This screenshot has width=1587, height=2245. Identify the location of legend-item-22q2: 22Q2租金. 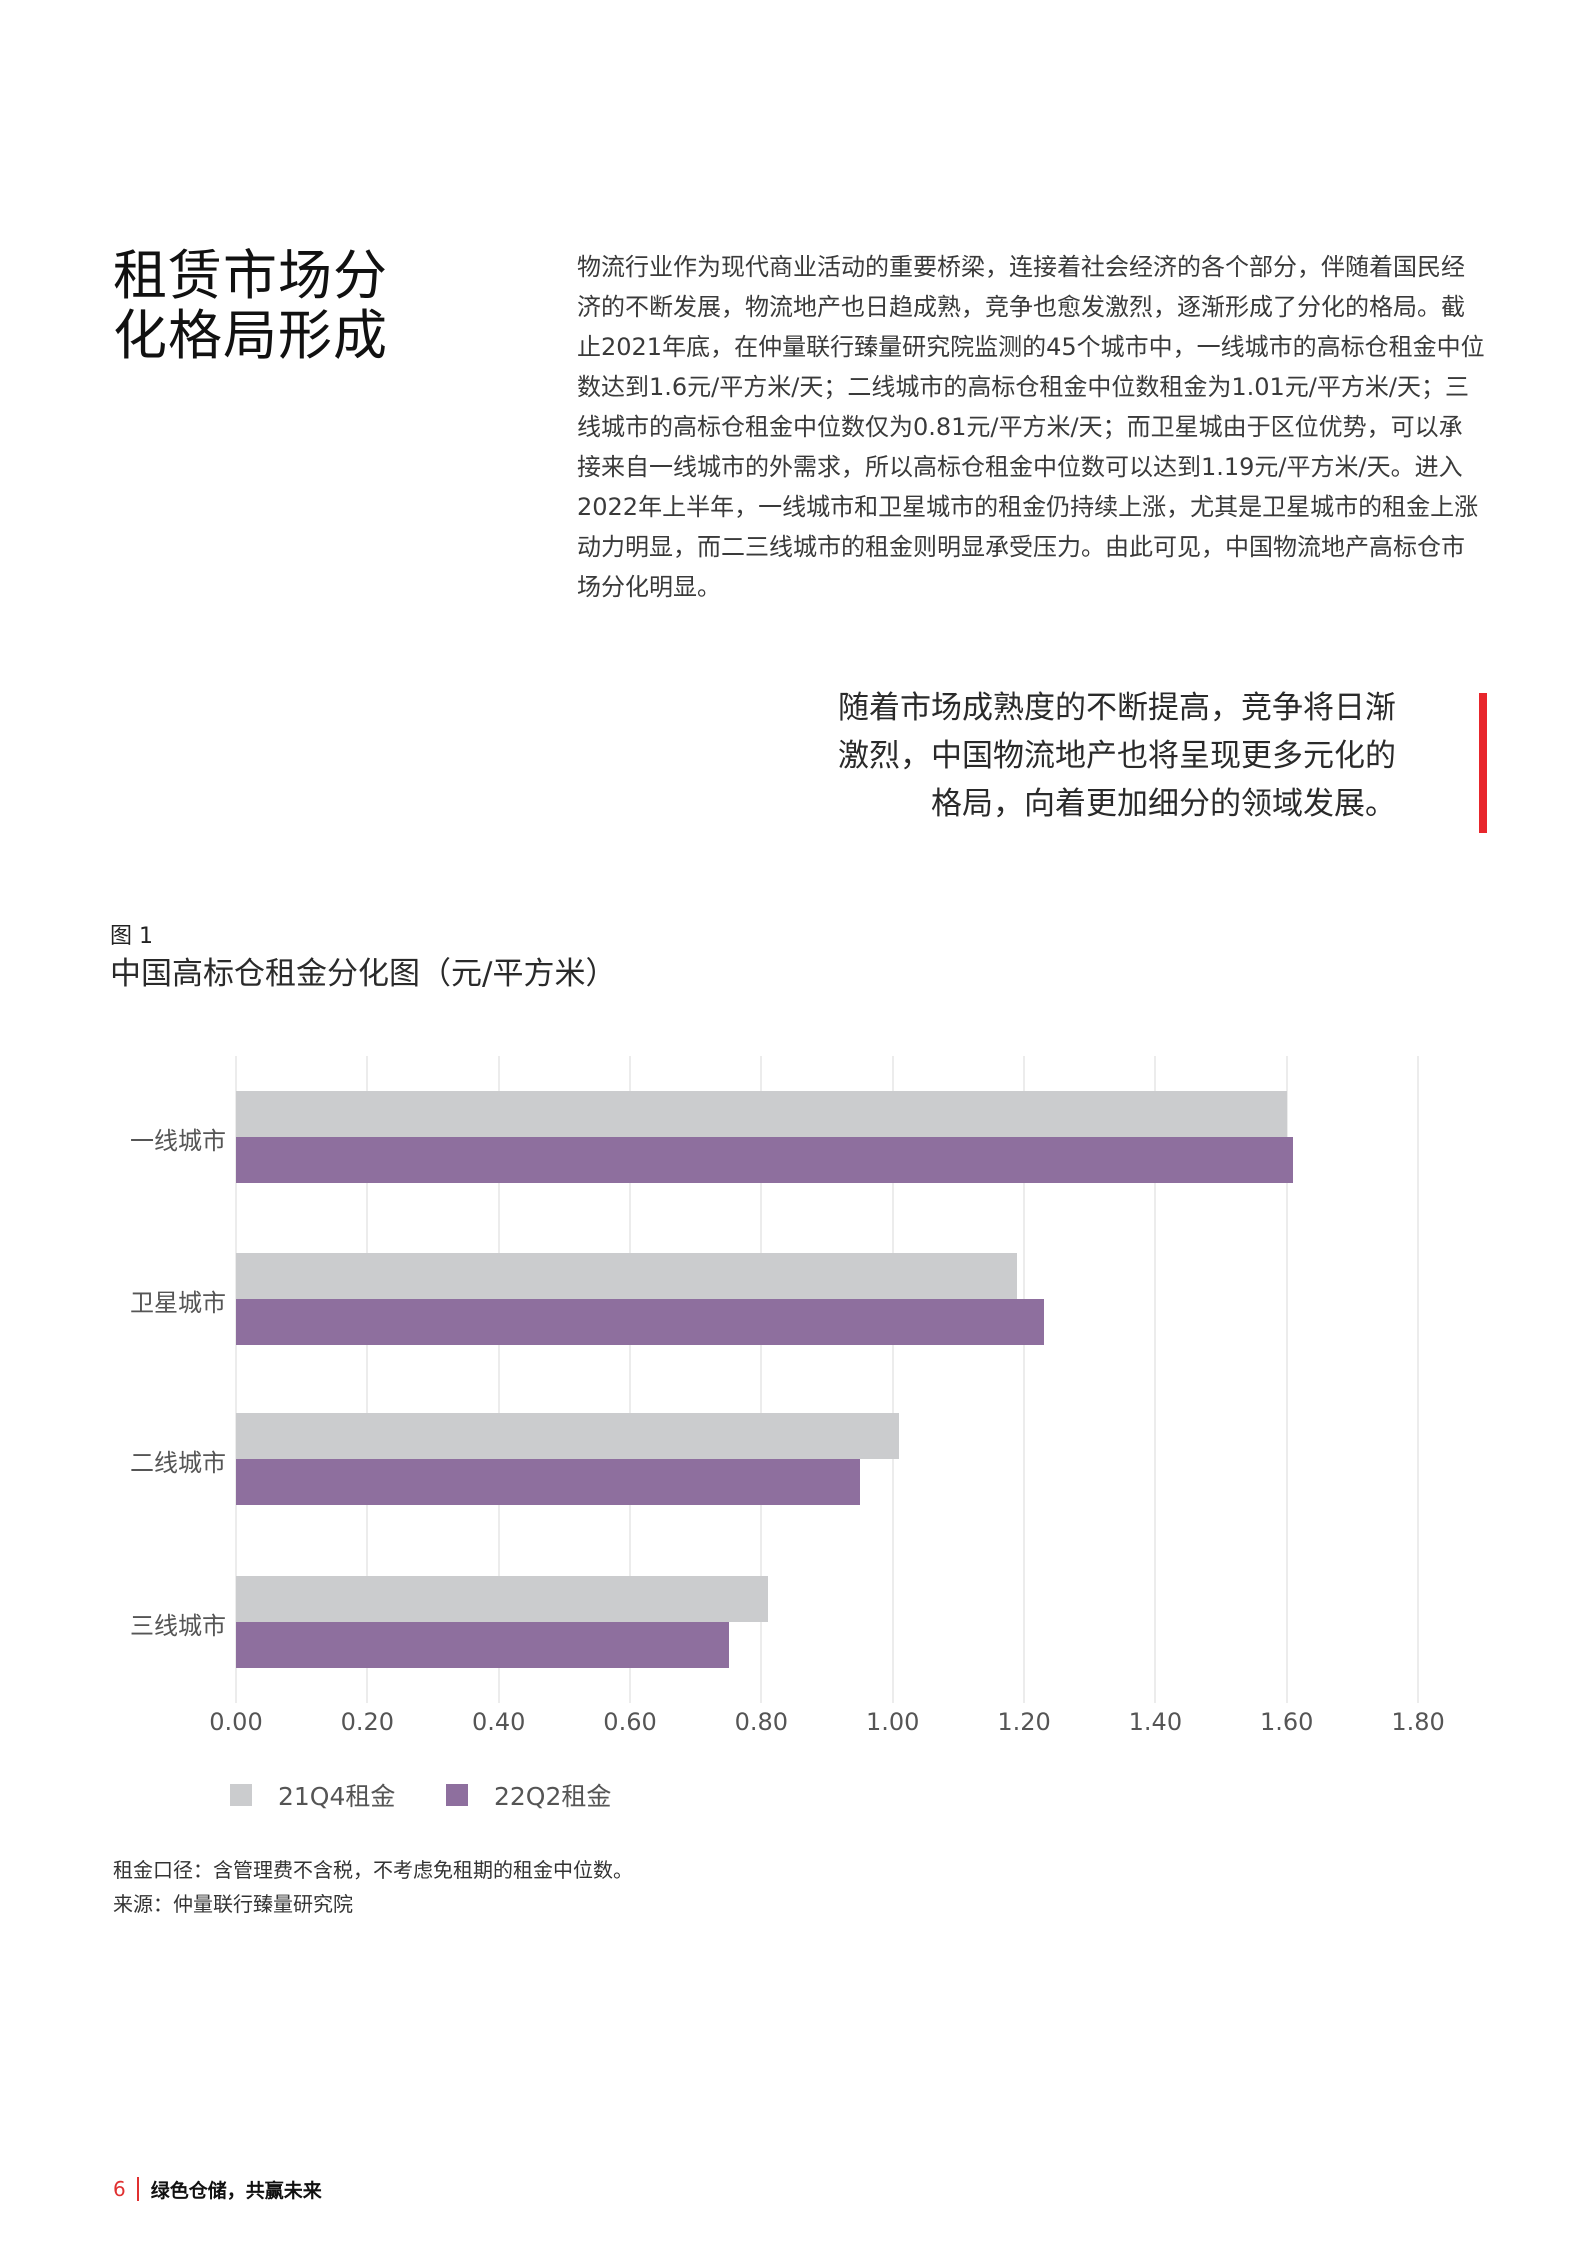
(529, 1795).